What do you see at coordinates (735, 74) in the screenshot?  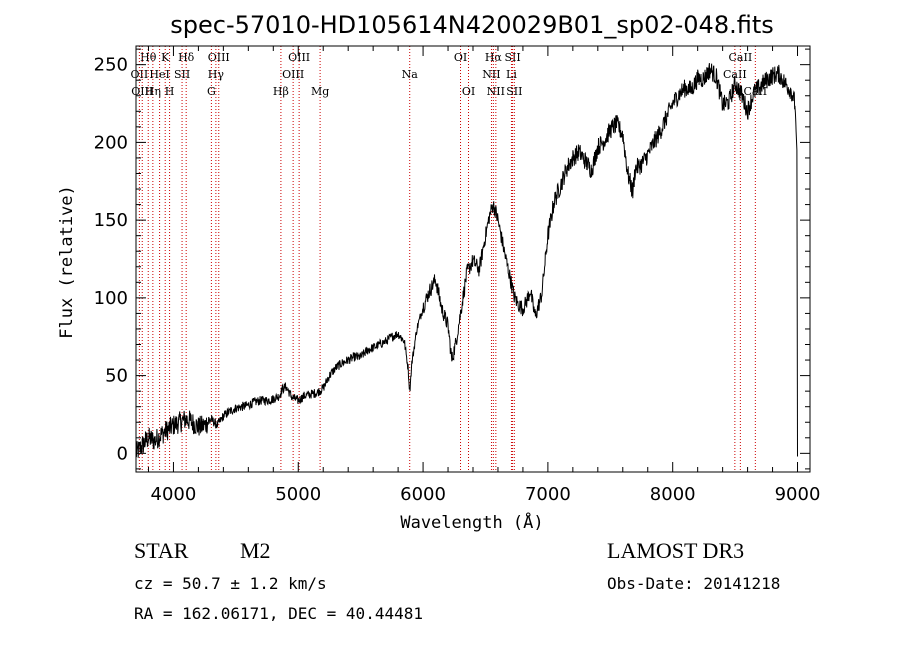 I see `spectral-line-label-26: CaII` at bounding box center [735, 74].